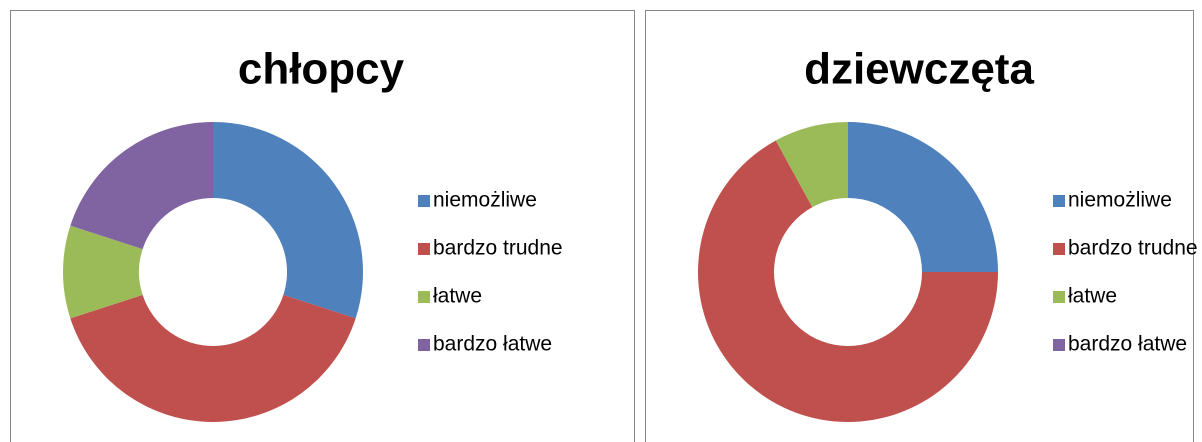 The width and height of the screenshot is (1202, 442). I want to click on chart-title: chłopcy, so click(321, 69).